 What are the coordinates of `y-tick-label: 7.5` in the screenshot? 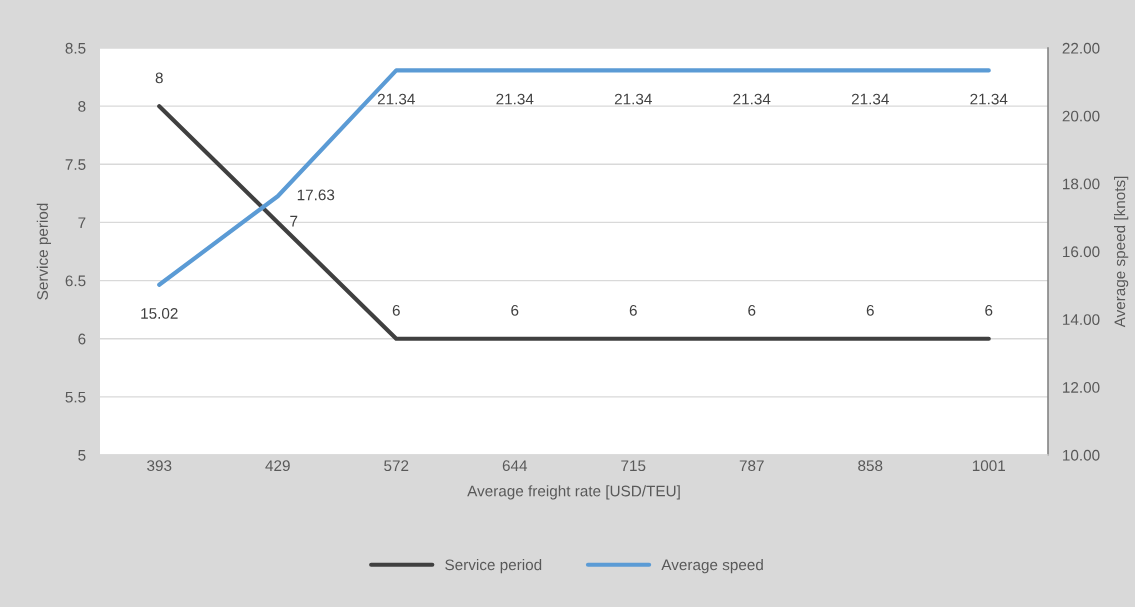 It's located at (75, 164).